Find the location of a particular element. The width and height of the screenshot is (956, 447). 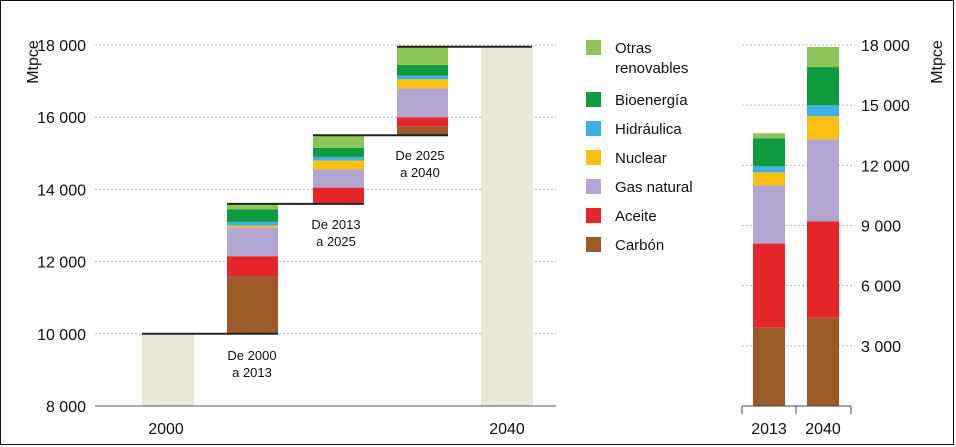

legend-label: Hidráulica is located at coordinates (648, 129).